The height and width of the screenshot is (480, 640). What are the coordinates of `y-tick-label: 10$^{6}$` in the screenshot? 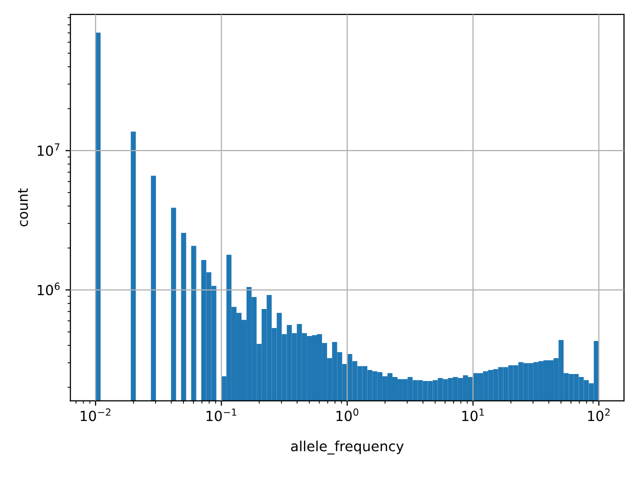 It's located at (49, 289).